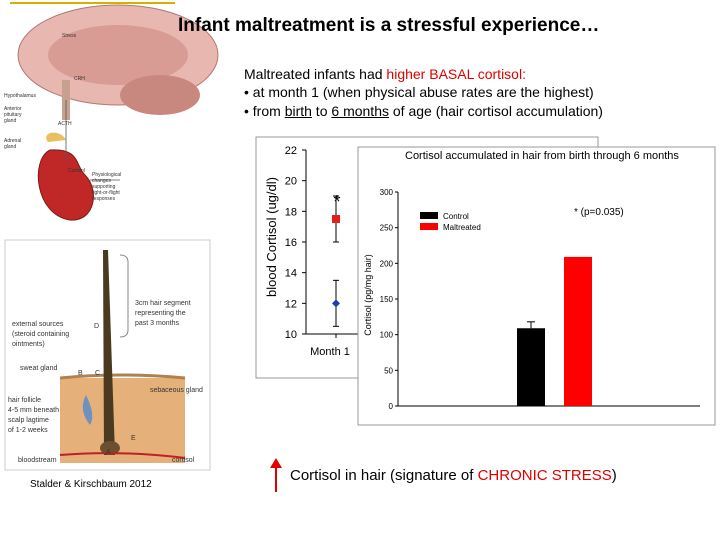 Image resolution: width=720 pixels, height=540 pixels. What do you see at coordinates (462, 227) in the screenshot?
I see `legend-label: Maltreated` at bounding box center [462, 227].